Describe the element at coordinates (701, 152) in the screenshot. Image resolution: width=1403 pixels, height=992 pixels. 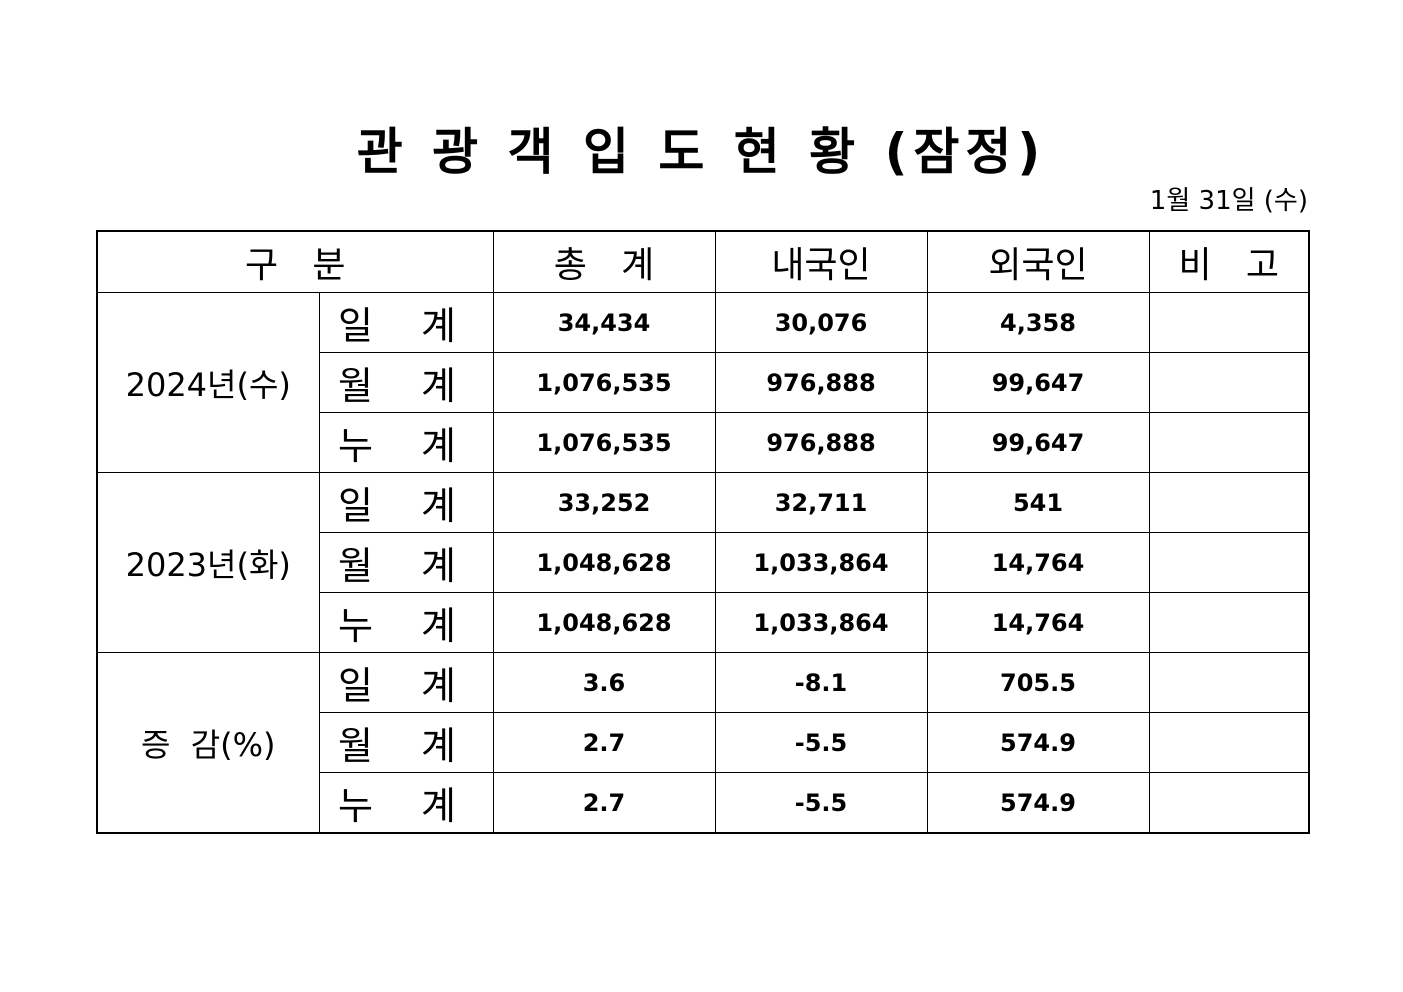
I see `page-title: 관 광 객 입 도 현 황 (잠정)` at that location.